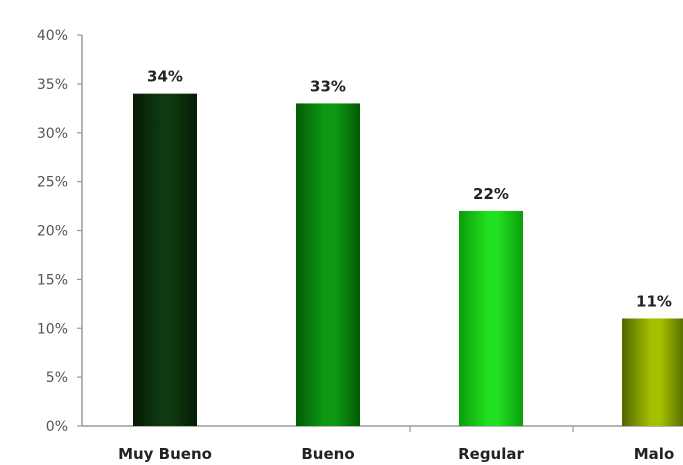 Image resolution: width=683 pixels, height=465 pixels. I want to click on y-tick-label: 40%, so click(52, 36).